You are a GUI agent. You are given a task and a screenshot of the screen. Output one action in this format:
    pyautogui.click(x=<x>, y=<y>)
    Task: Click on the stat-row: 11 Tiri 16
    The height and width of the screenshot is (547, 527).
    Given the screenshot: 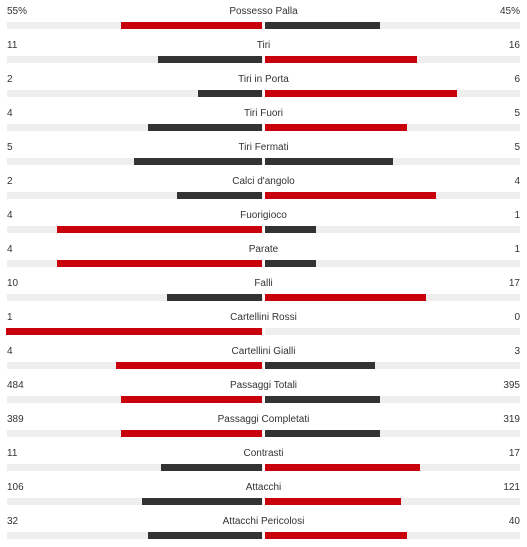 What is the action you would take?
    pyautogui.click(x=263, y=54)
    